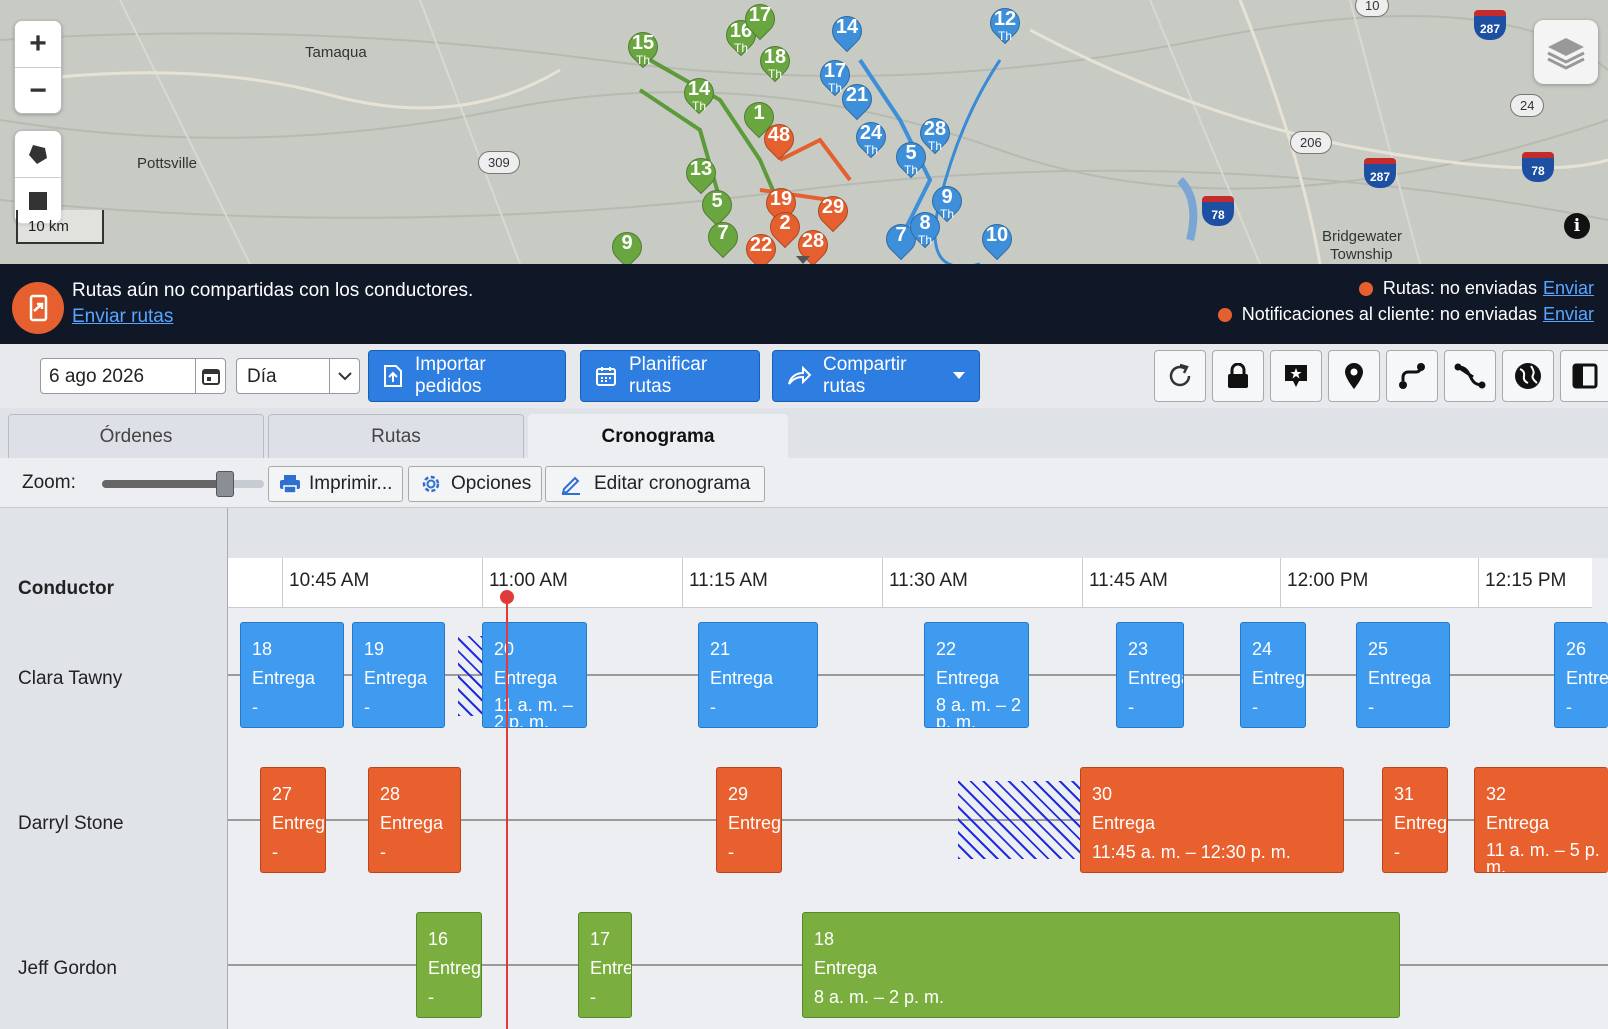 This screenshot has width=1608, height=1029. Describe the element at coordinates (813, 243) in the screenshot. I see `map-pin: 28` at that location.